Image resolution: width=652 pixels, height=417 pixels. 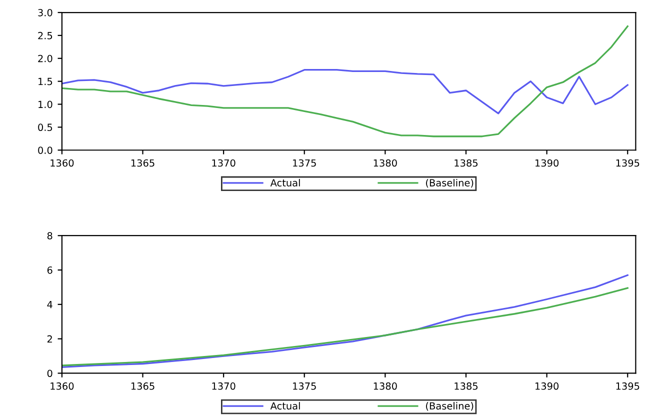 I want to click on y-tick-label: 8, so click(x=49, y=236).